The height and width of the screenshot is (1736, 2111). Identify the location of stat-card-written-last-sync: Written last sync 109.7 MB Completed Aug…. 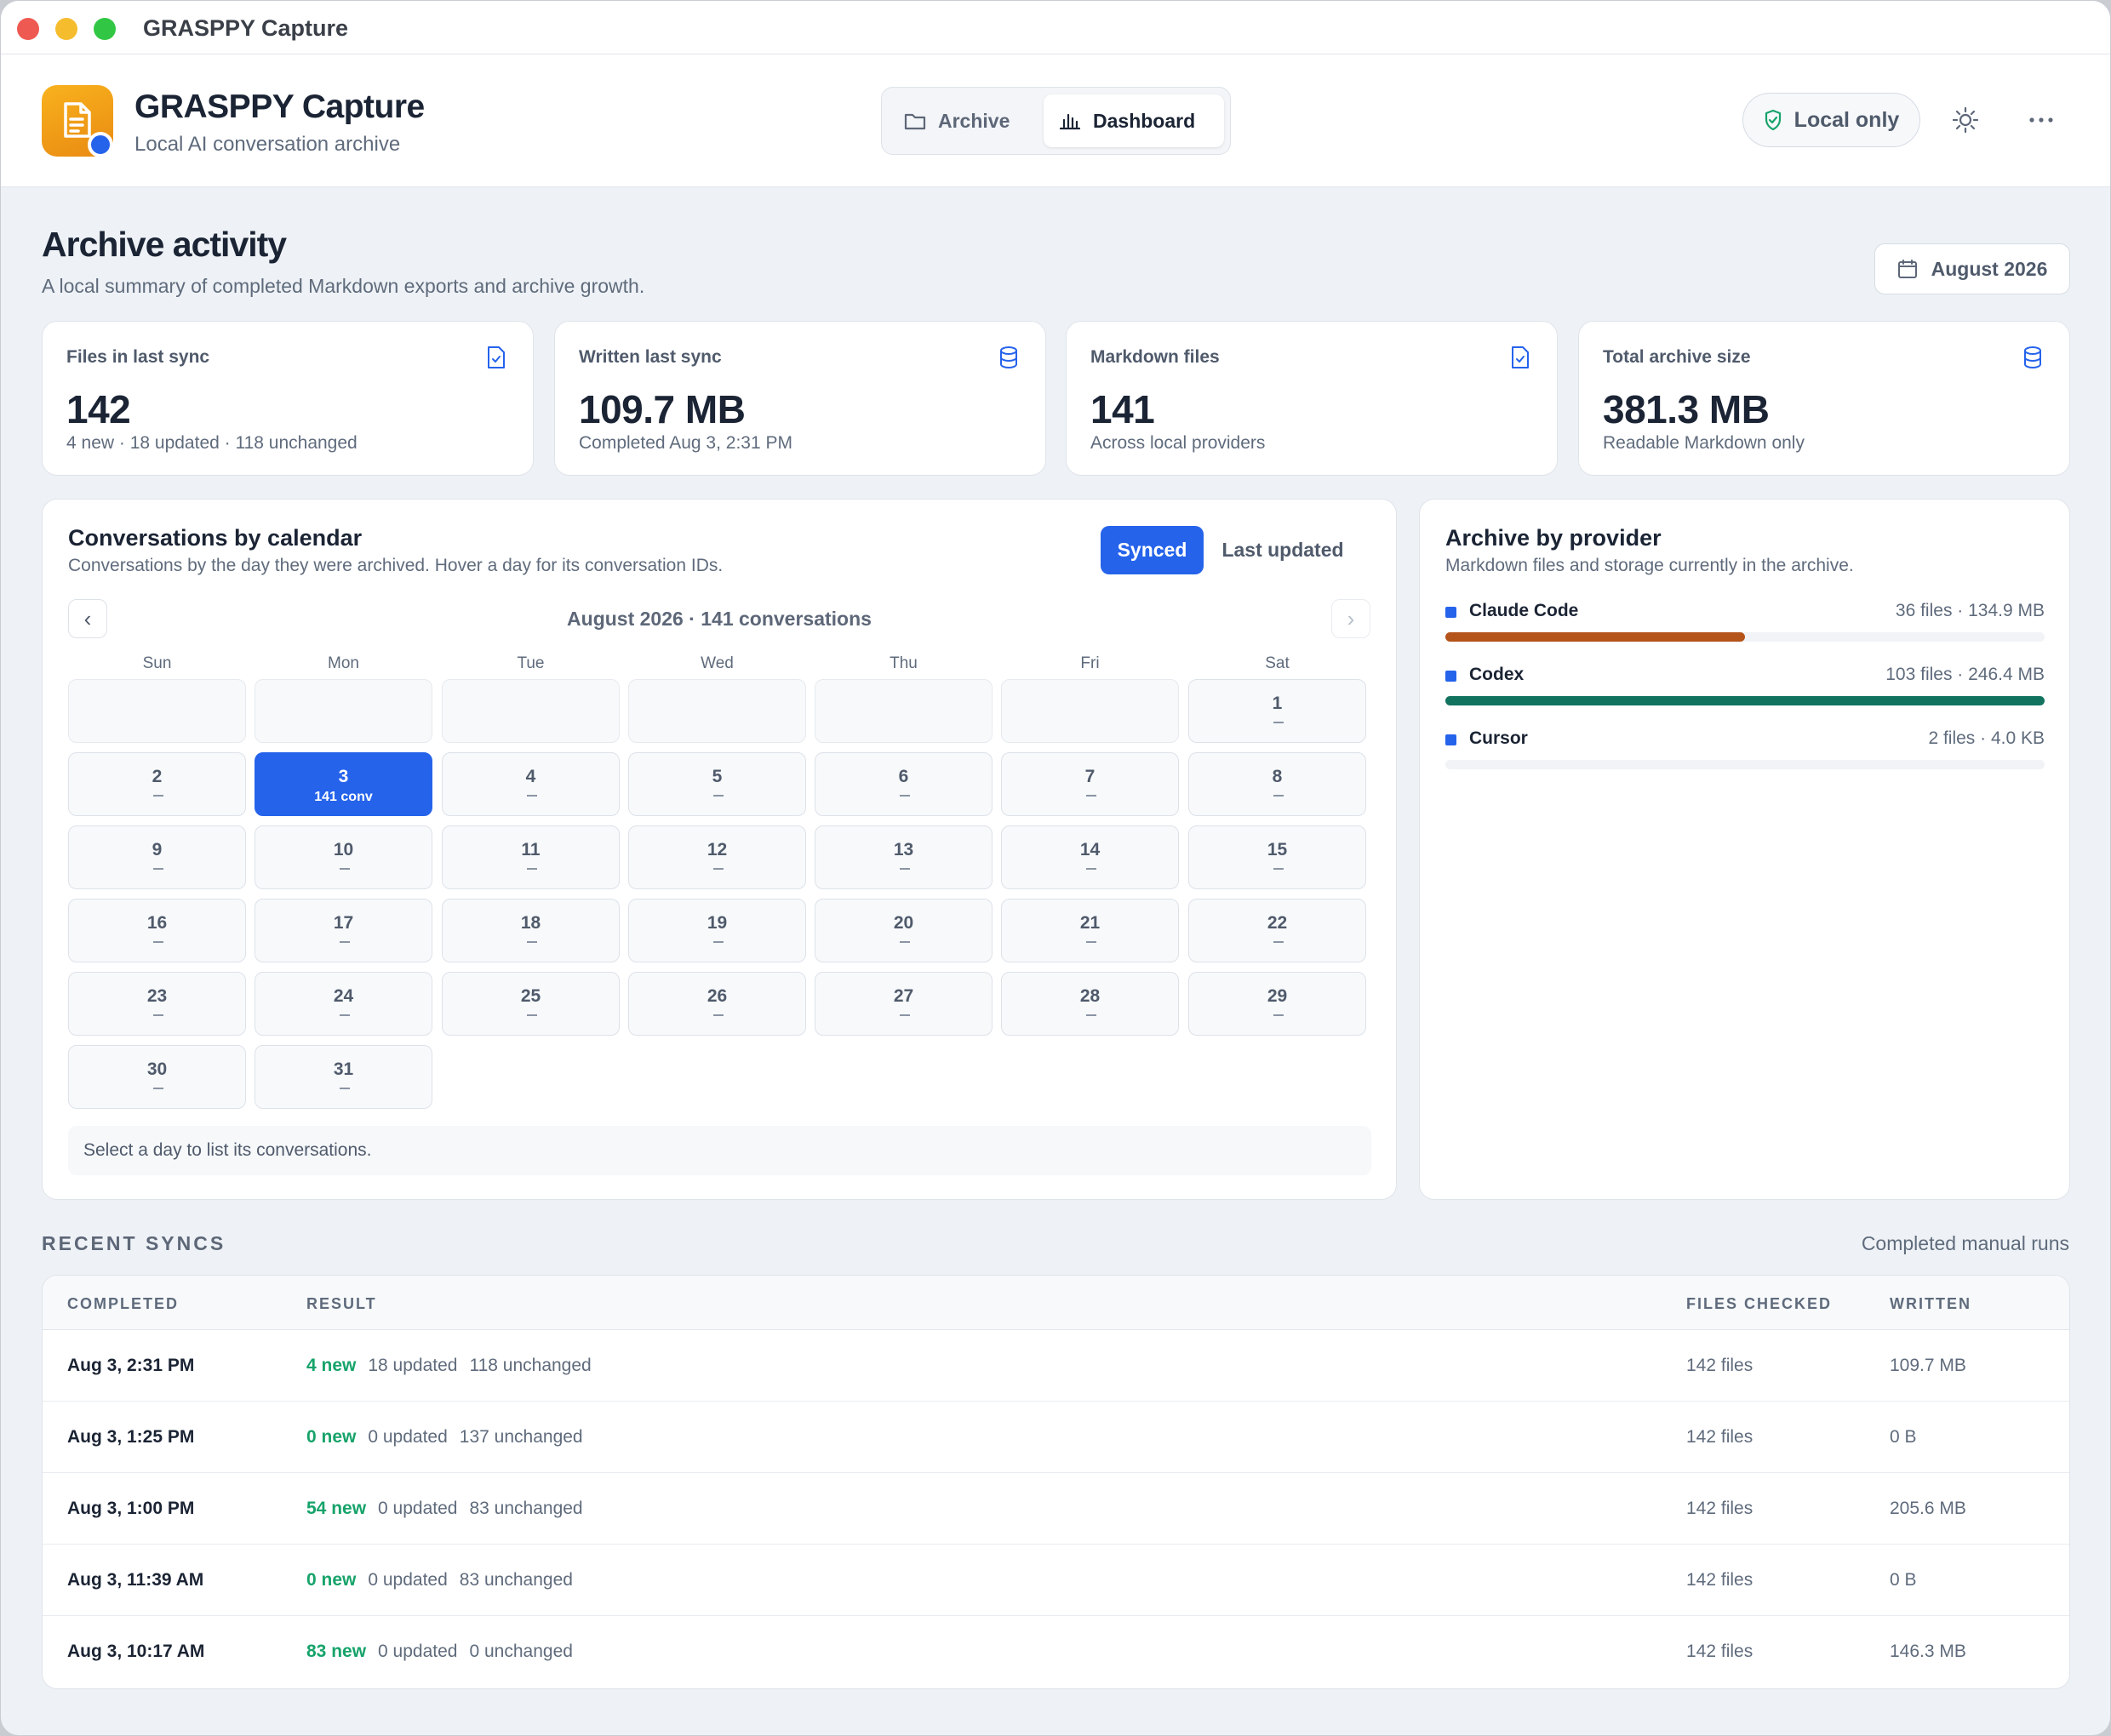
(800, 398).